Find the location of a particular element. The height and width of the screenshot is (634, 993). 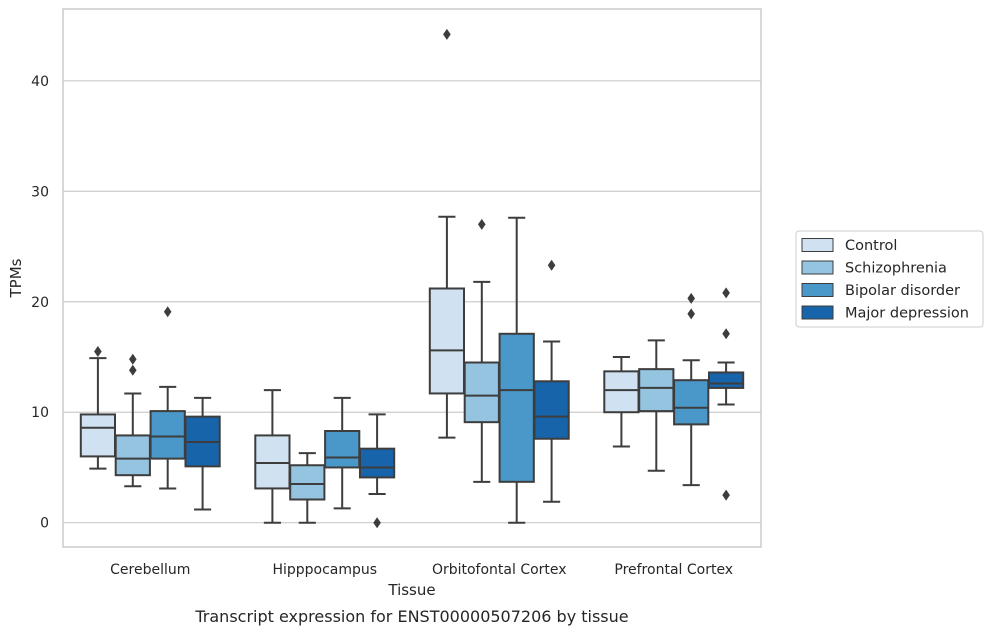

legend-item: Major depression is located at coordinates (885, 313).